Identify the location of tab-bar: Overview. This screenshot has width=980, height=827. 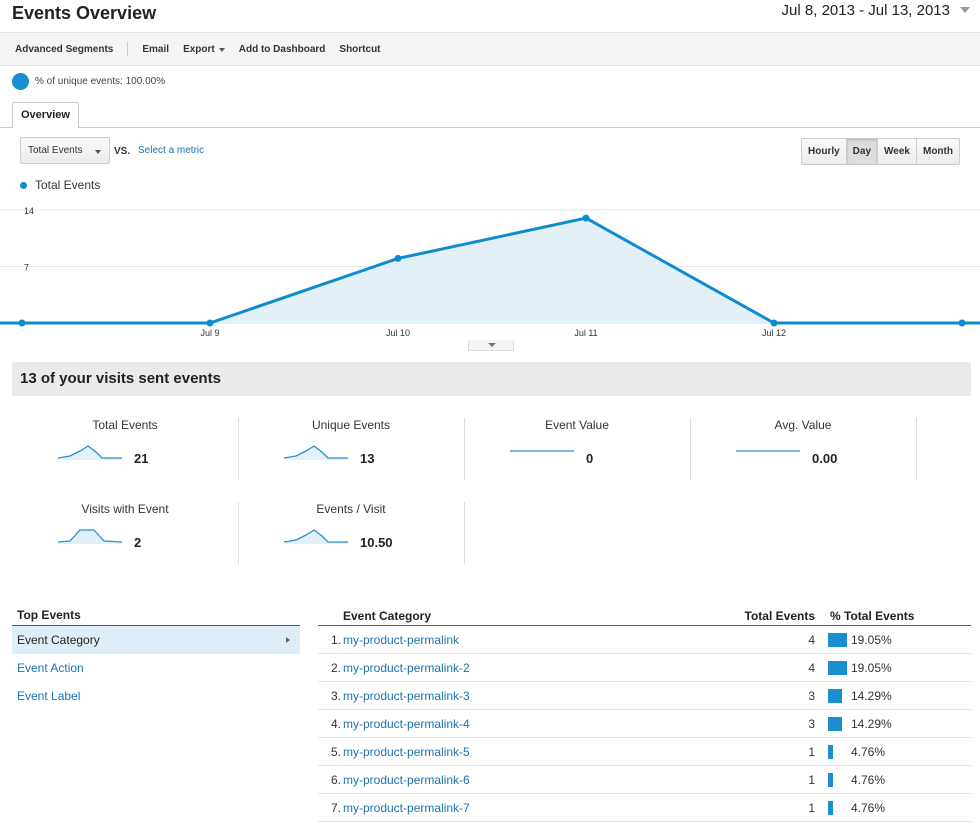
(490, 114).